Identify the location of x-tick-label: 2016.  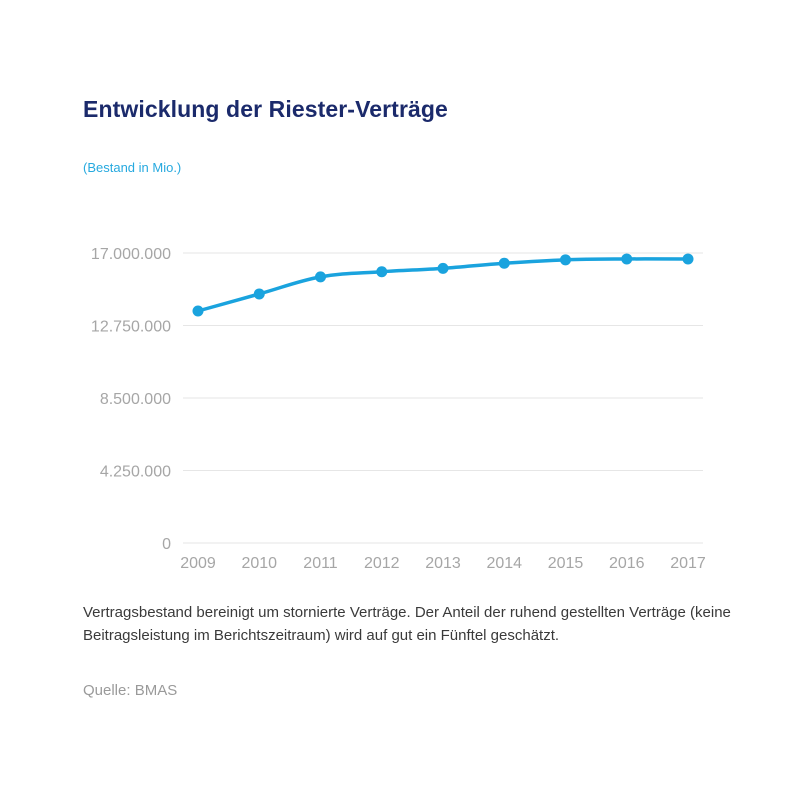
(627, 563).